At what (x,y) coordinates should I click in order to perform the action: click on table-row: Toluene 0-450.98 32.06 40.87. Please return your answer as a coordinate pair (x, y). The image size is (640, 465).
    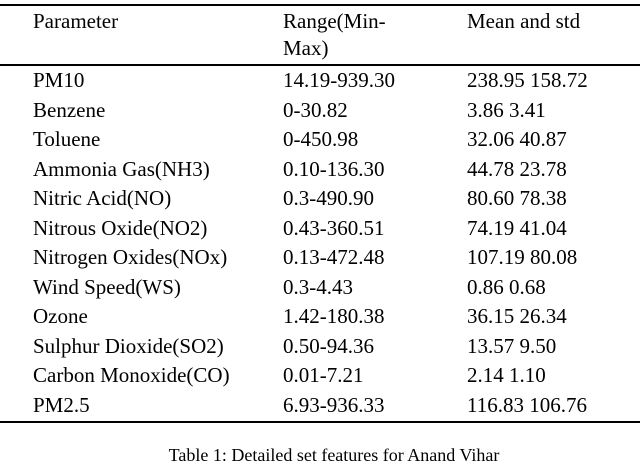
    Looking at the image, I should click on (320, 140).